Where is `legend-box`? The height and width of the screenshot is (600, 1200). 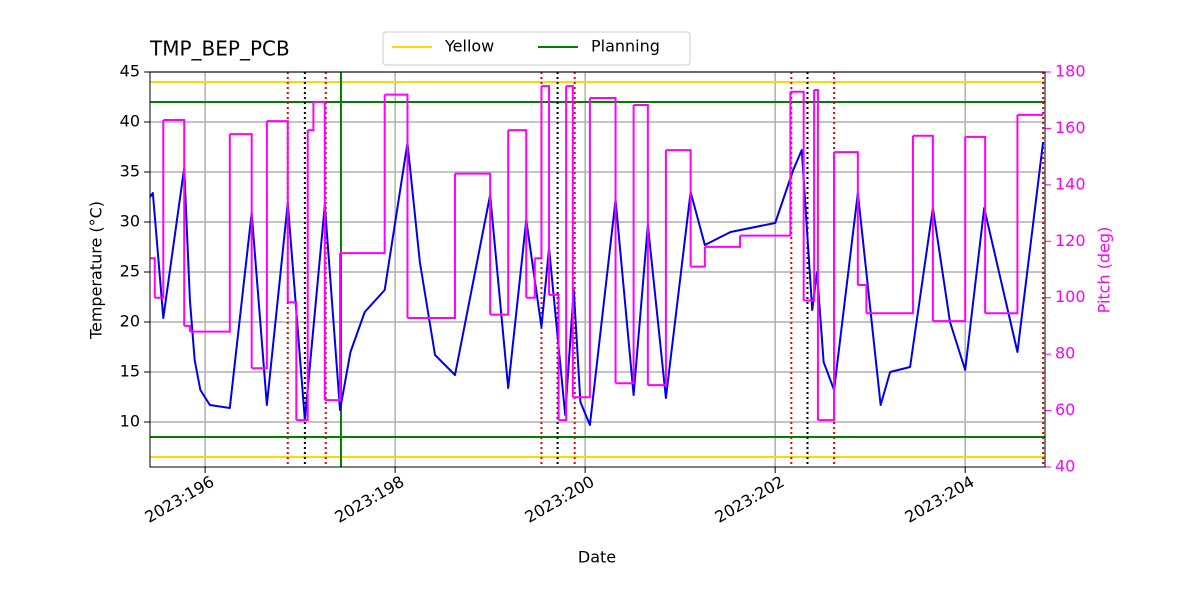
legend-box is located at coordinates (536, 48).